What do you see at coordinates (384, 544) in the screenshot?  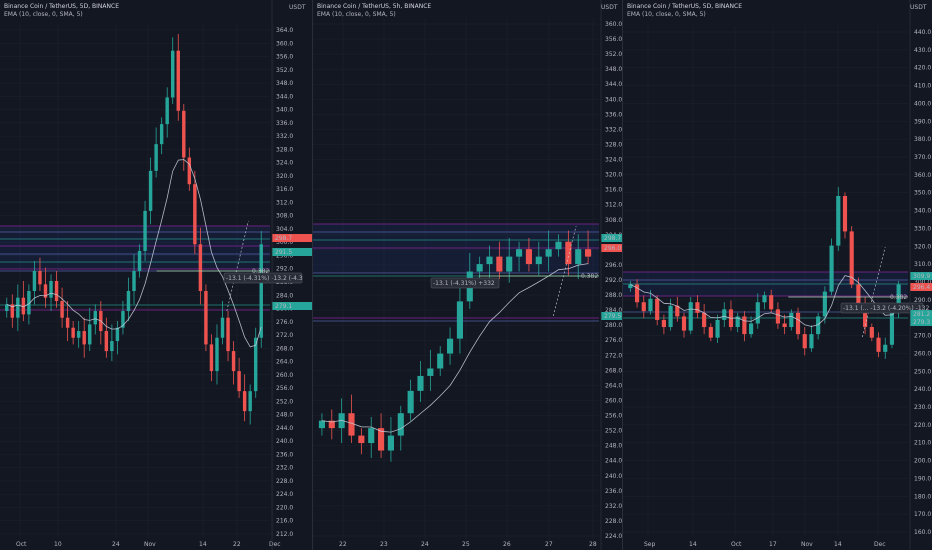 I see `x-tick-label: 23` at bounding box center [384, 544].